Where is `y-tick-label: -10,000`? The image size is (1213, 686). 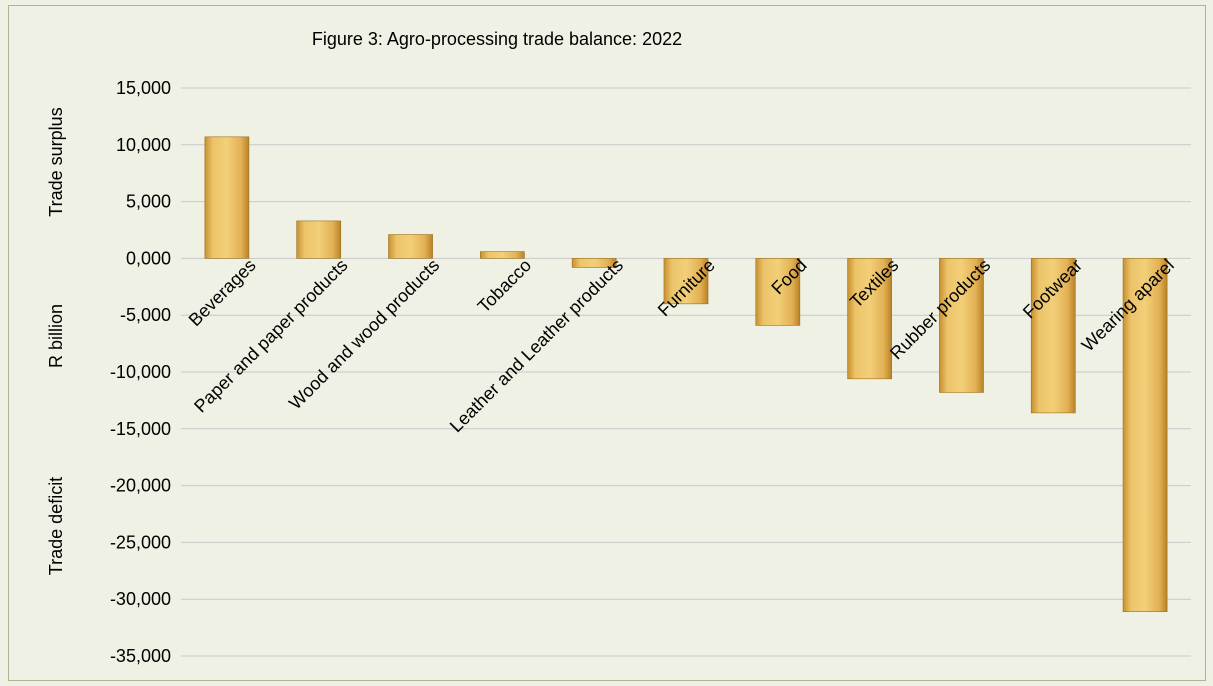 y-tick-label: -10,000 is located at coordinates (140, 372).